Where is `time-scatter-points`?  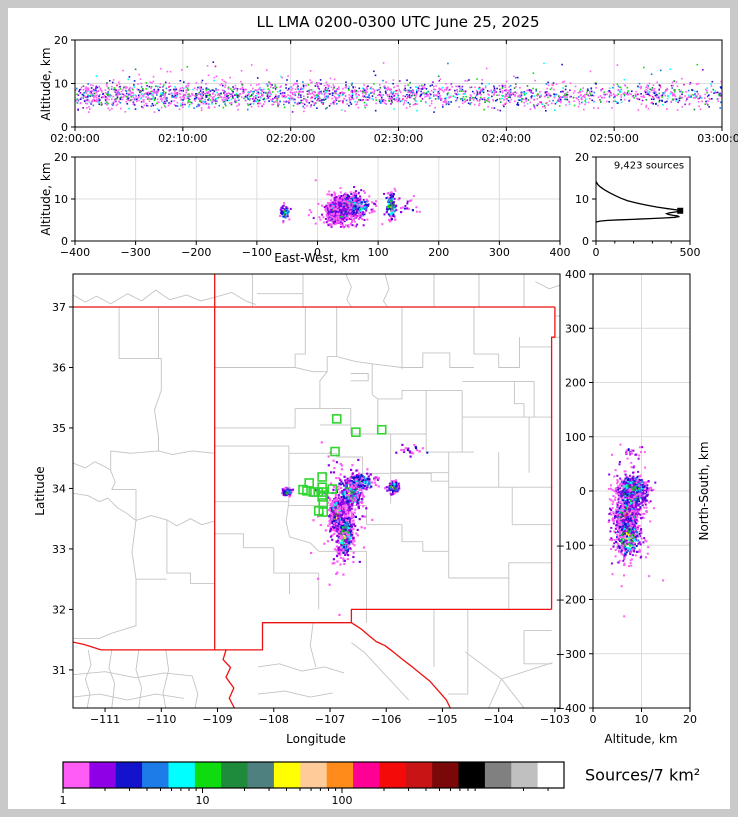
time-scatter-points is located at coordinates (398, 87).